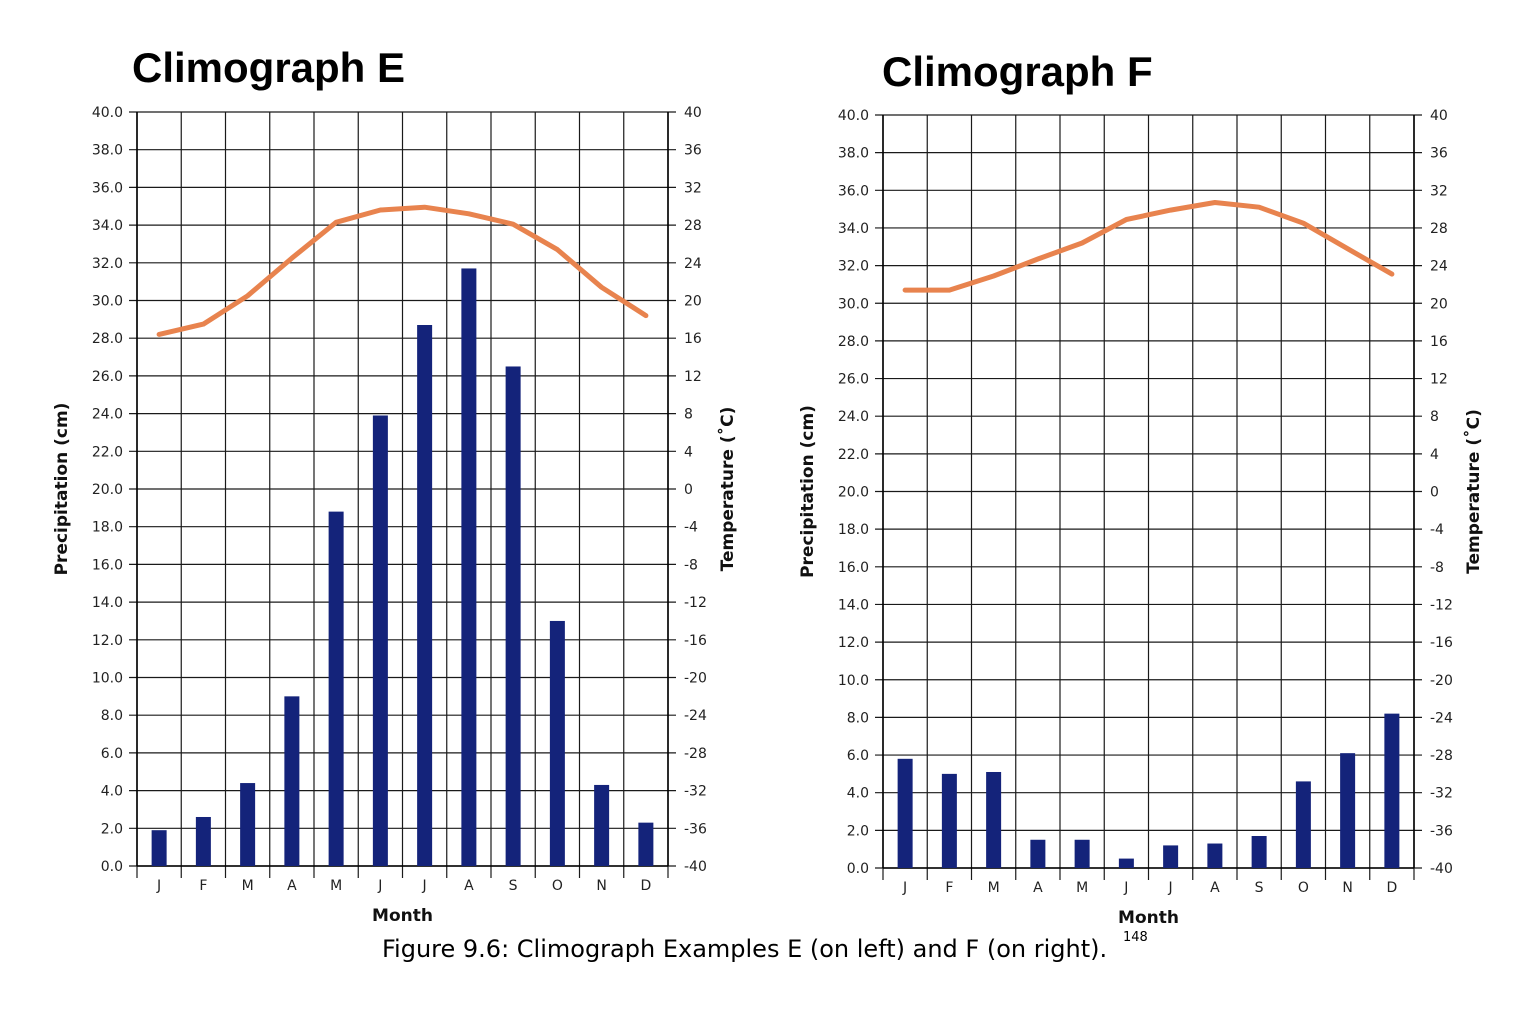 The image size is (1524, 1010). What do you see at coordinates (858, 869) in the screenshot?
I see `y-tick-label: 0.0` at bounding box center [858, 869].